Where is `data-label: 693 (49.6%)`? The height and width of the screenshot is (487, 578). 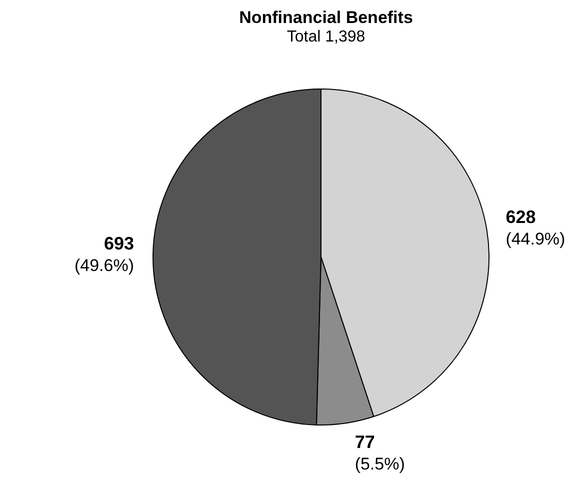 data-label: 693 (49.6%) is located at coordinates (104, 255).